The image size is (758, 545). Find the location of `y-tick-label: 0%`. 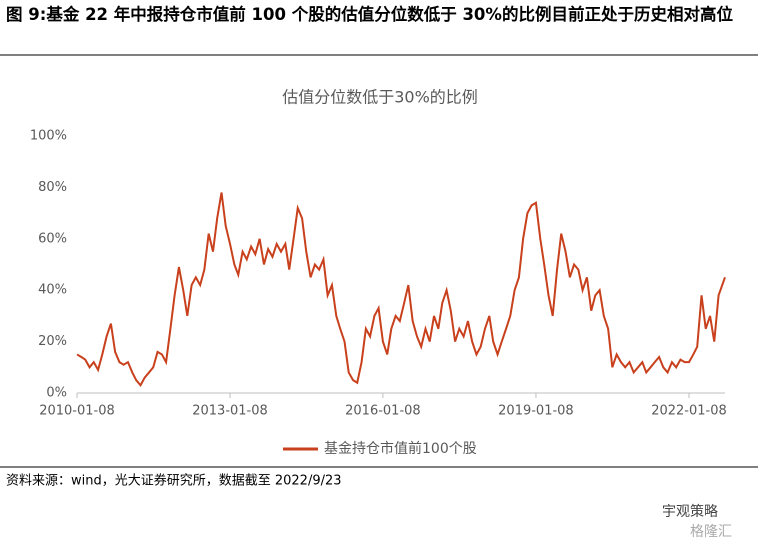

y-tick-label: 0% is located at coordinates (56, 393).